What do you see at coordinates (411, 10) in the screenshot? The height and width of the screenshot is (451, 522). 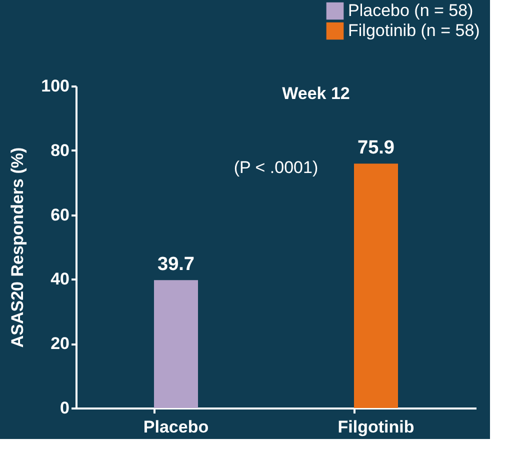 I see `legend-label: Placebo (n = 58)` at bounding box center [411, 10].